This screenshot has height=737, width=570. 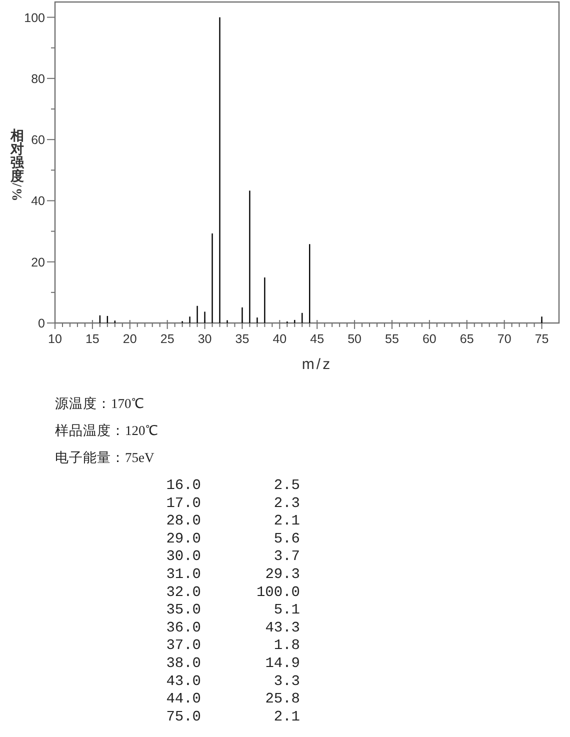 I want to click on text: 44.0 25.8, so click(x=233, y=700).